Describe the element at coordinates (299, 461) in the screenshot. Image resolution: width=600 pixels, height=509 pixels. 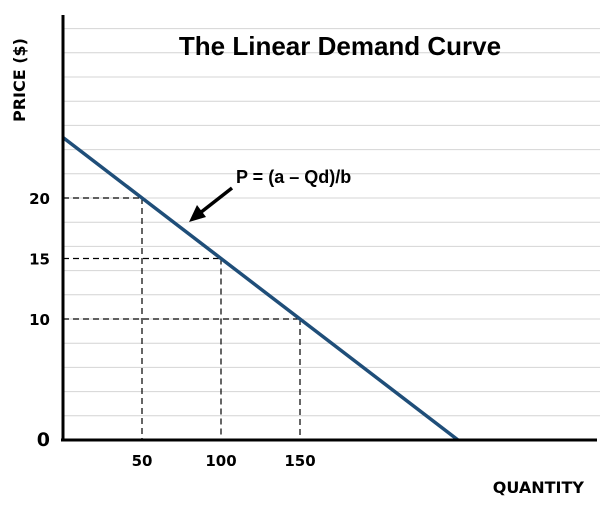
I see `x-tick-label: 150` at that location.